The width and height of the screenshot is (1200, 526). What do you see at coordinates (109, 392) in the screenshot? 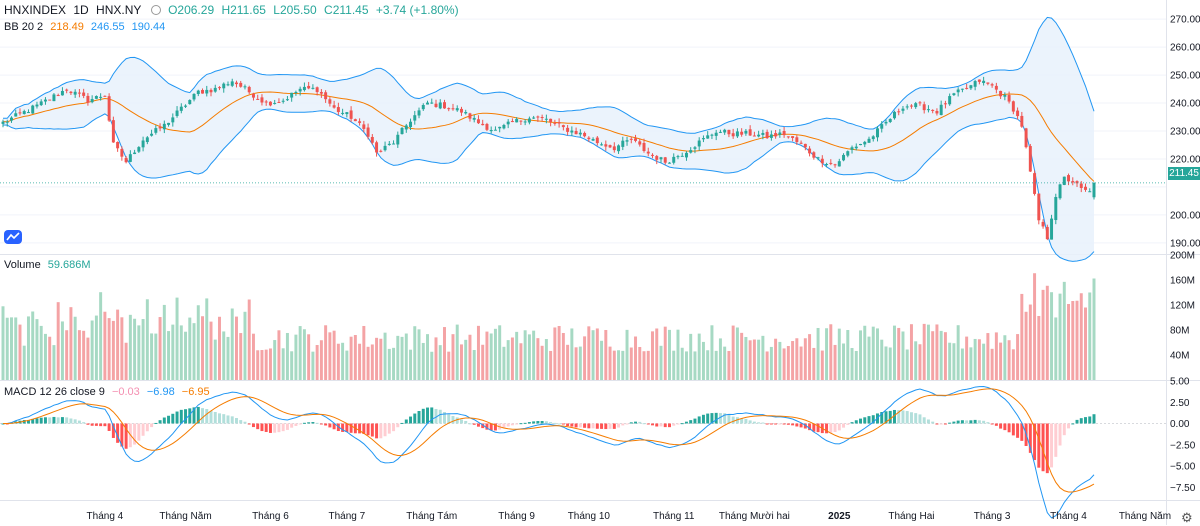
I see `macd-legend: MACD 12 26 close 9 −0.03 −6.98 −6.95` at bounding box center [109, 392].